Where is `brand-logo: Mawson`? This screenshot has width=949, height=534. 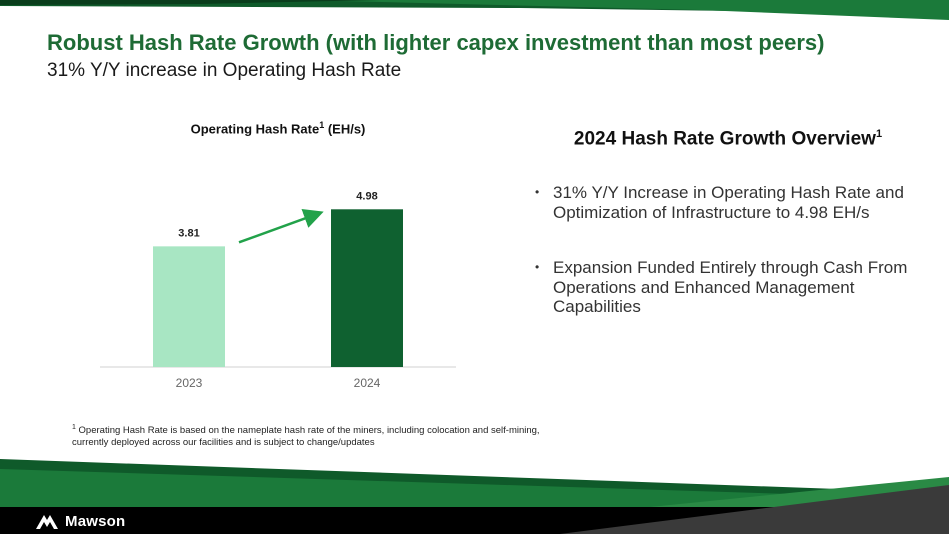 brand-logo: Mawson is located at coordinates (80, 521).